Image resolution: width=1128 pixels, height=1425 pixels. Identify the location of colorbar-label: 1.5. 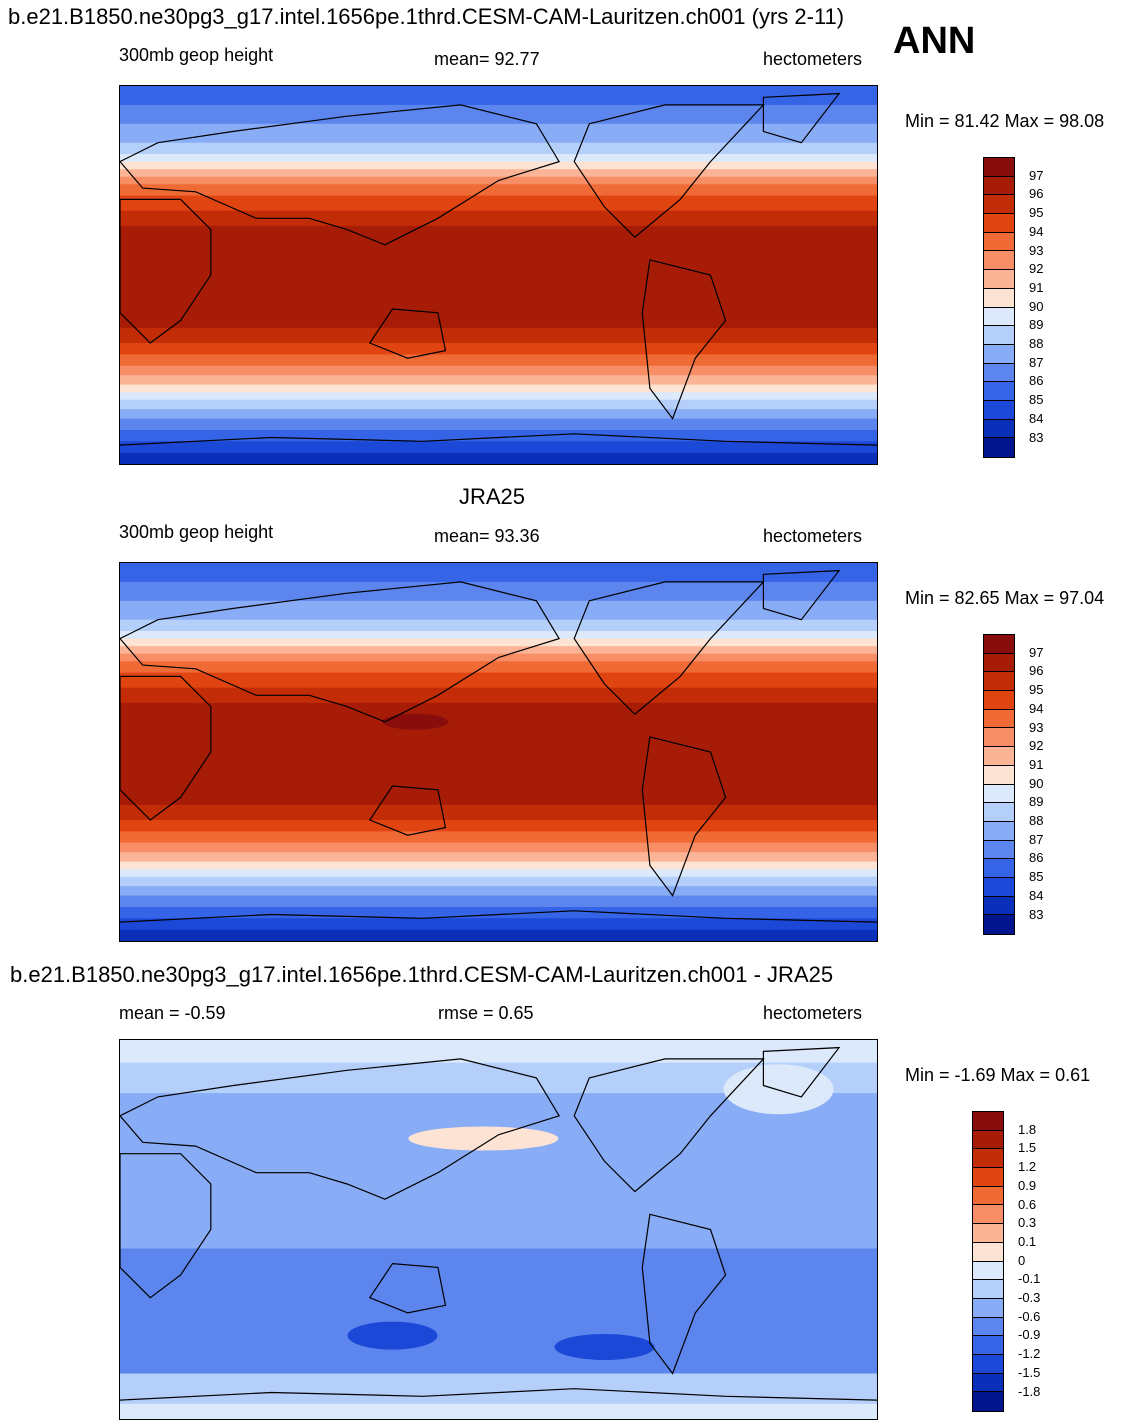
(1027, 1148).